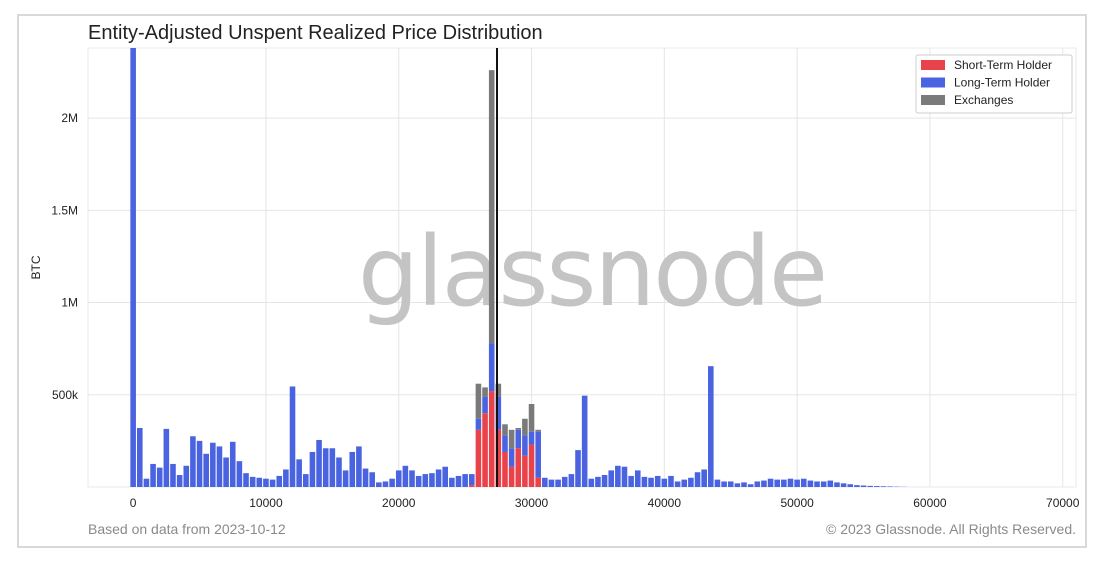 The height and width of the screenshot is (564, 1102). I want to click on y-tick-label: 500k, so click(65, 395).